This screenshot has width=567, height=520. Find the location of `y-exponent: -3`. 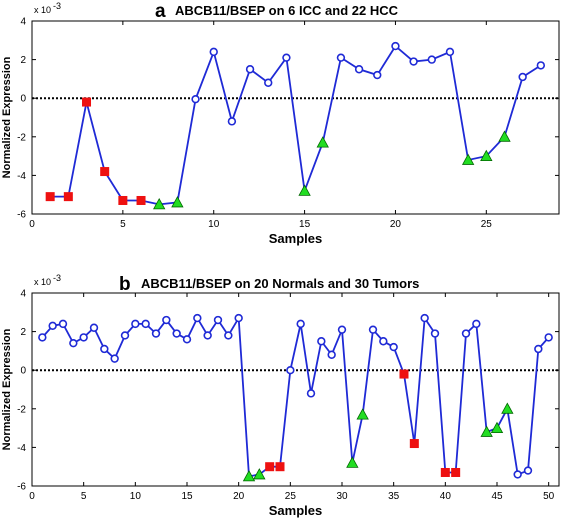

y-exponent: -3 is located at coordinates (57, 278).